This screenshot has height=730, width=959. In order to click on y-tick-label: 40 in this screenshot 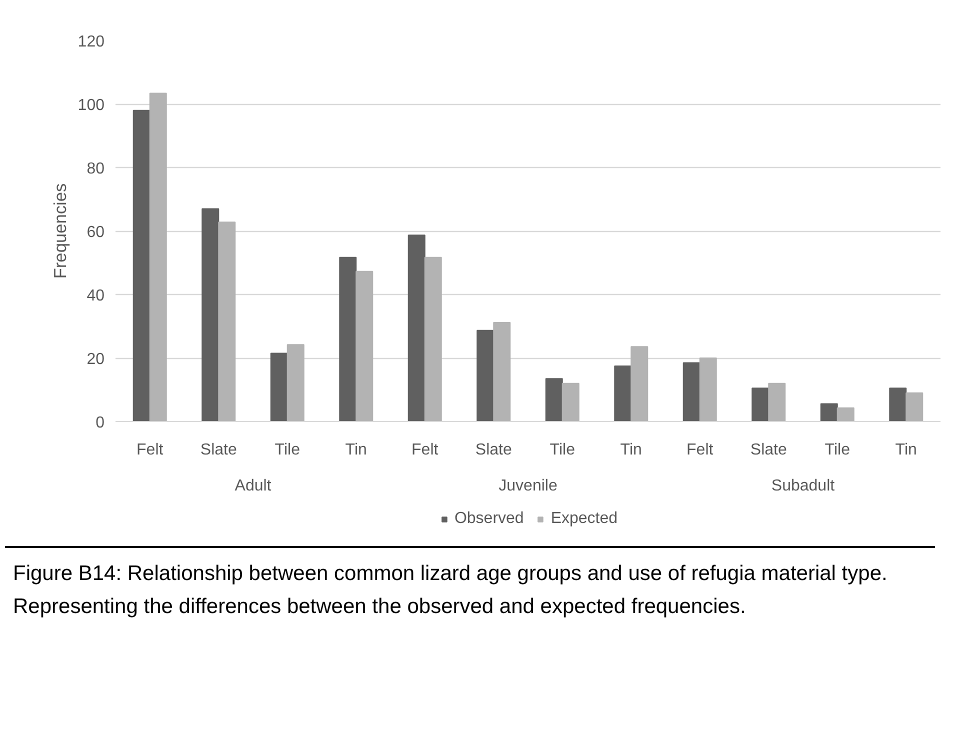, I will do `click(95, 296)`.